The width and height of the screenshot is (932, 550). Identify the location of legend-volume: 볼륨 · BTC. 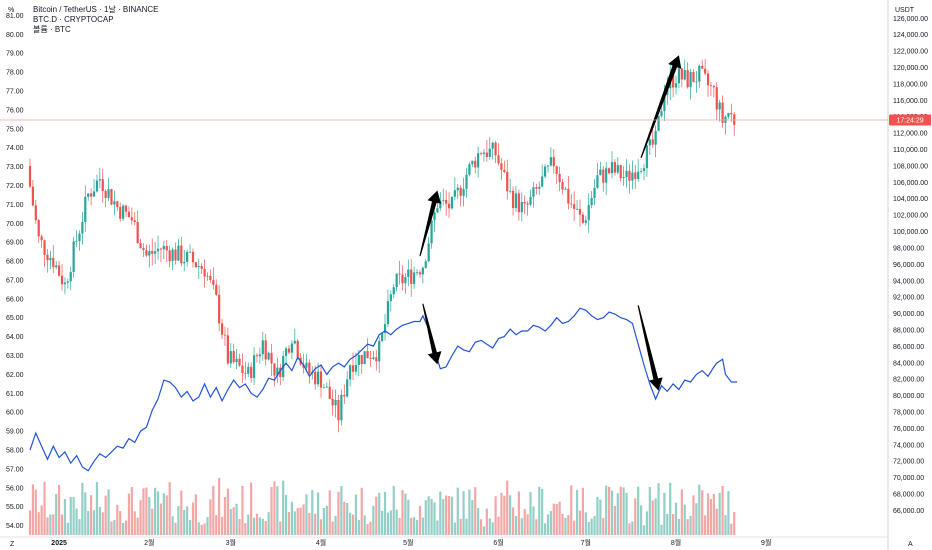
(52, 29).